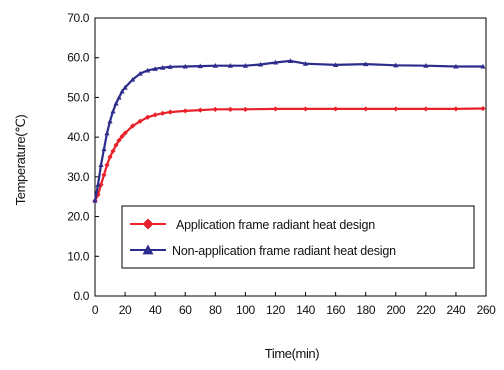 The image size is (504, 370). What do you see at coordinates (95, 310) in the screenshot?
I see `x-tick-label: 0` at bounding box center [95, 310].